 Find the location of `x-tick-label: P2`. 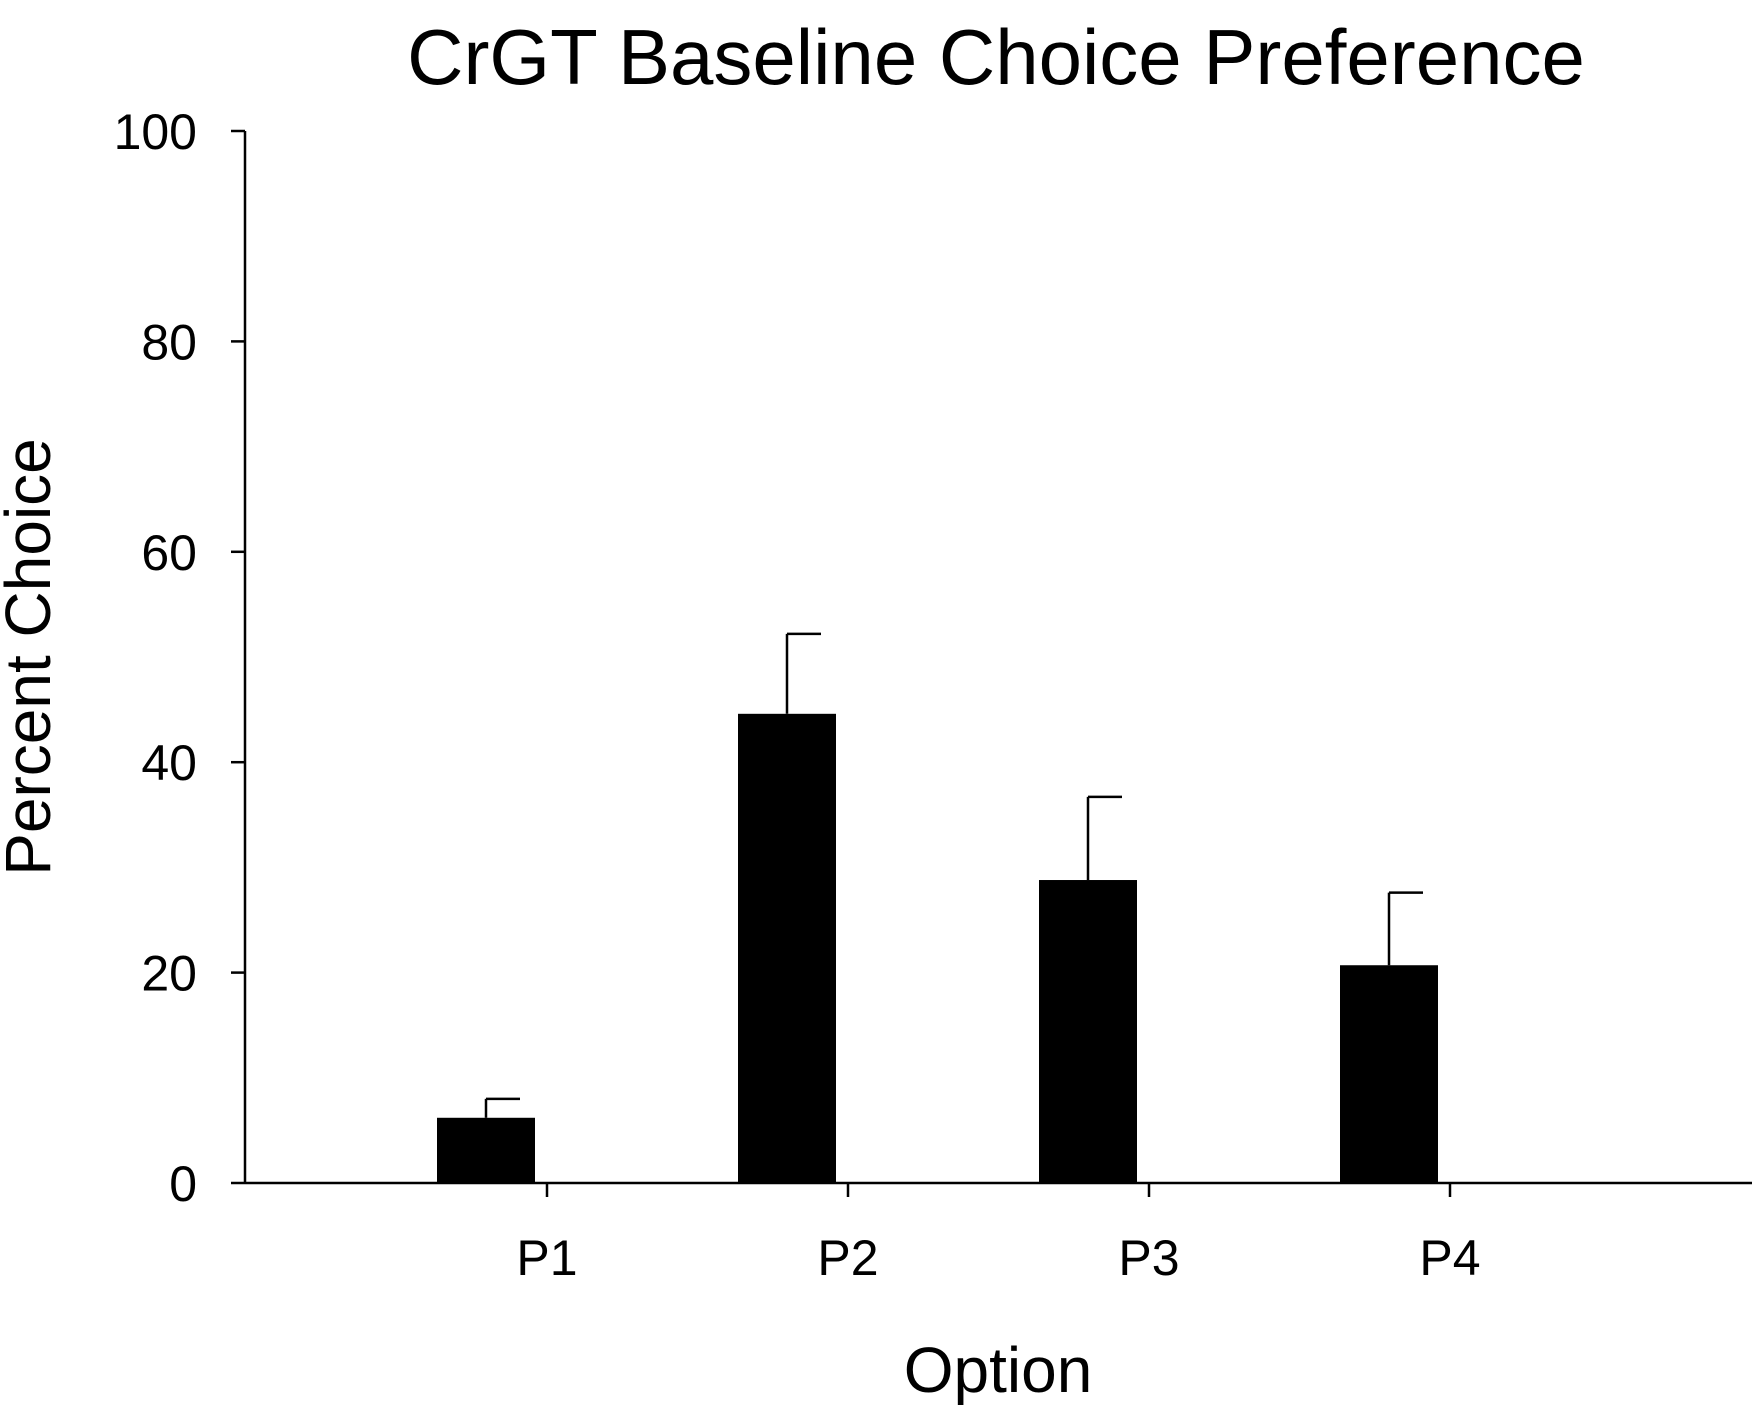

x-tick-label: P2 is located at coordinates (847, 1258).